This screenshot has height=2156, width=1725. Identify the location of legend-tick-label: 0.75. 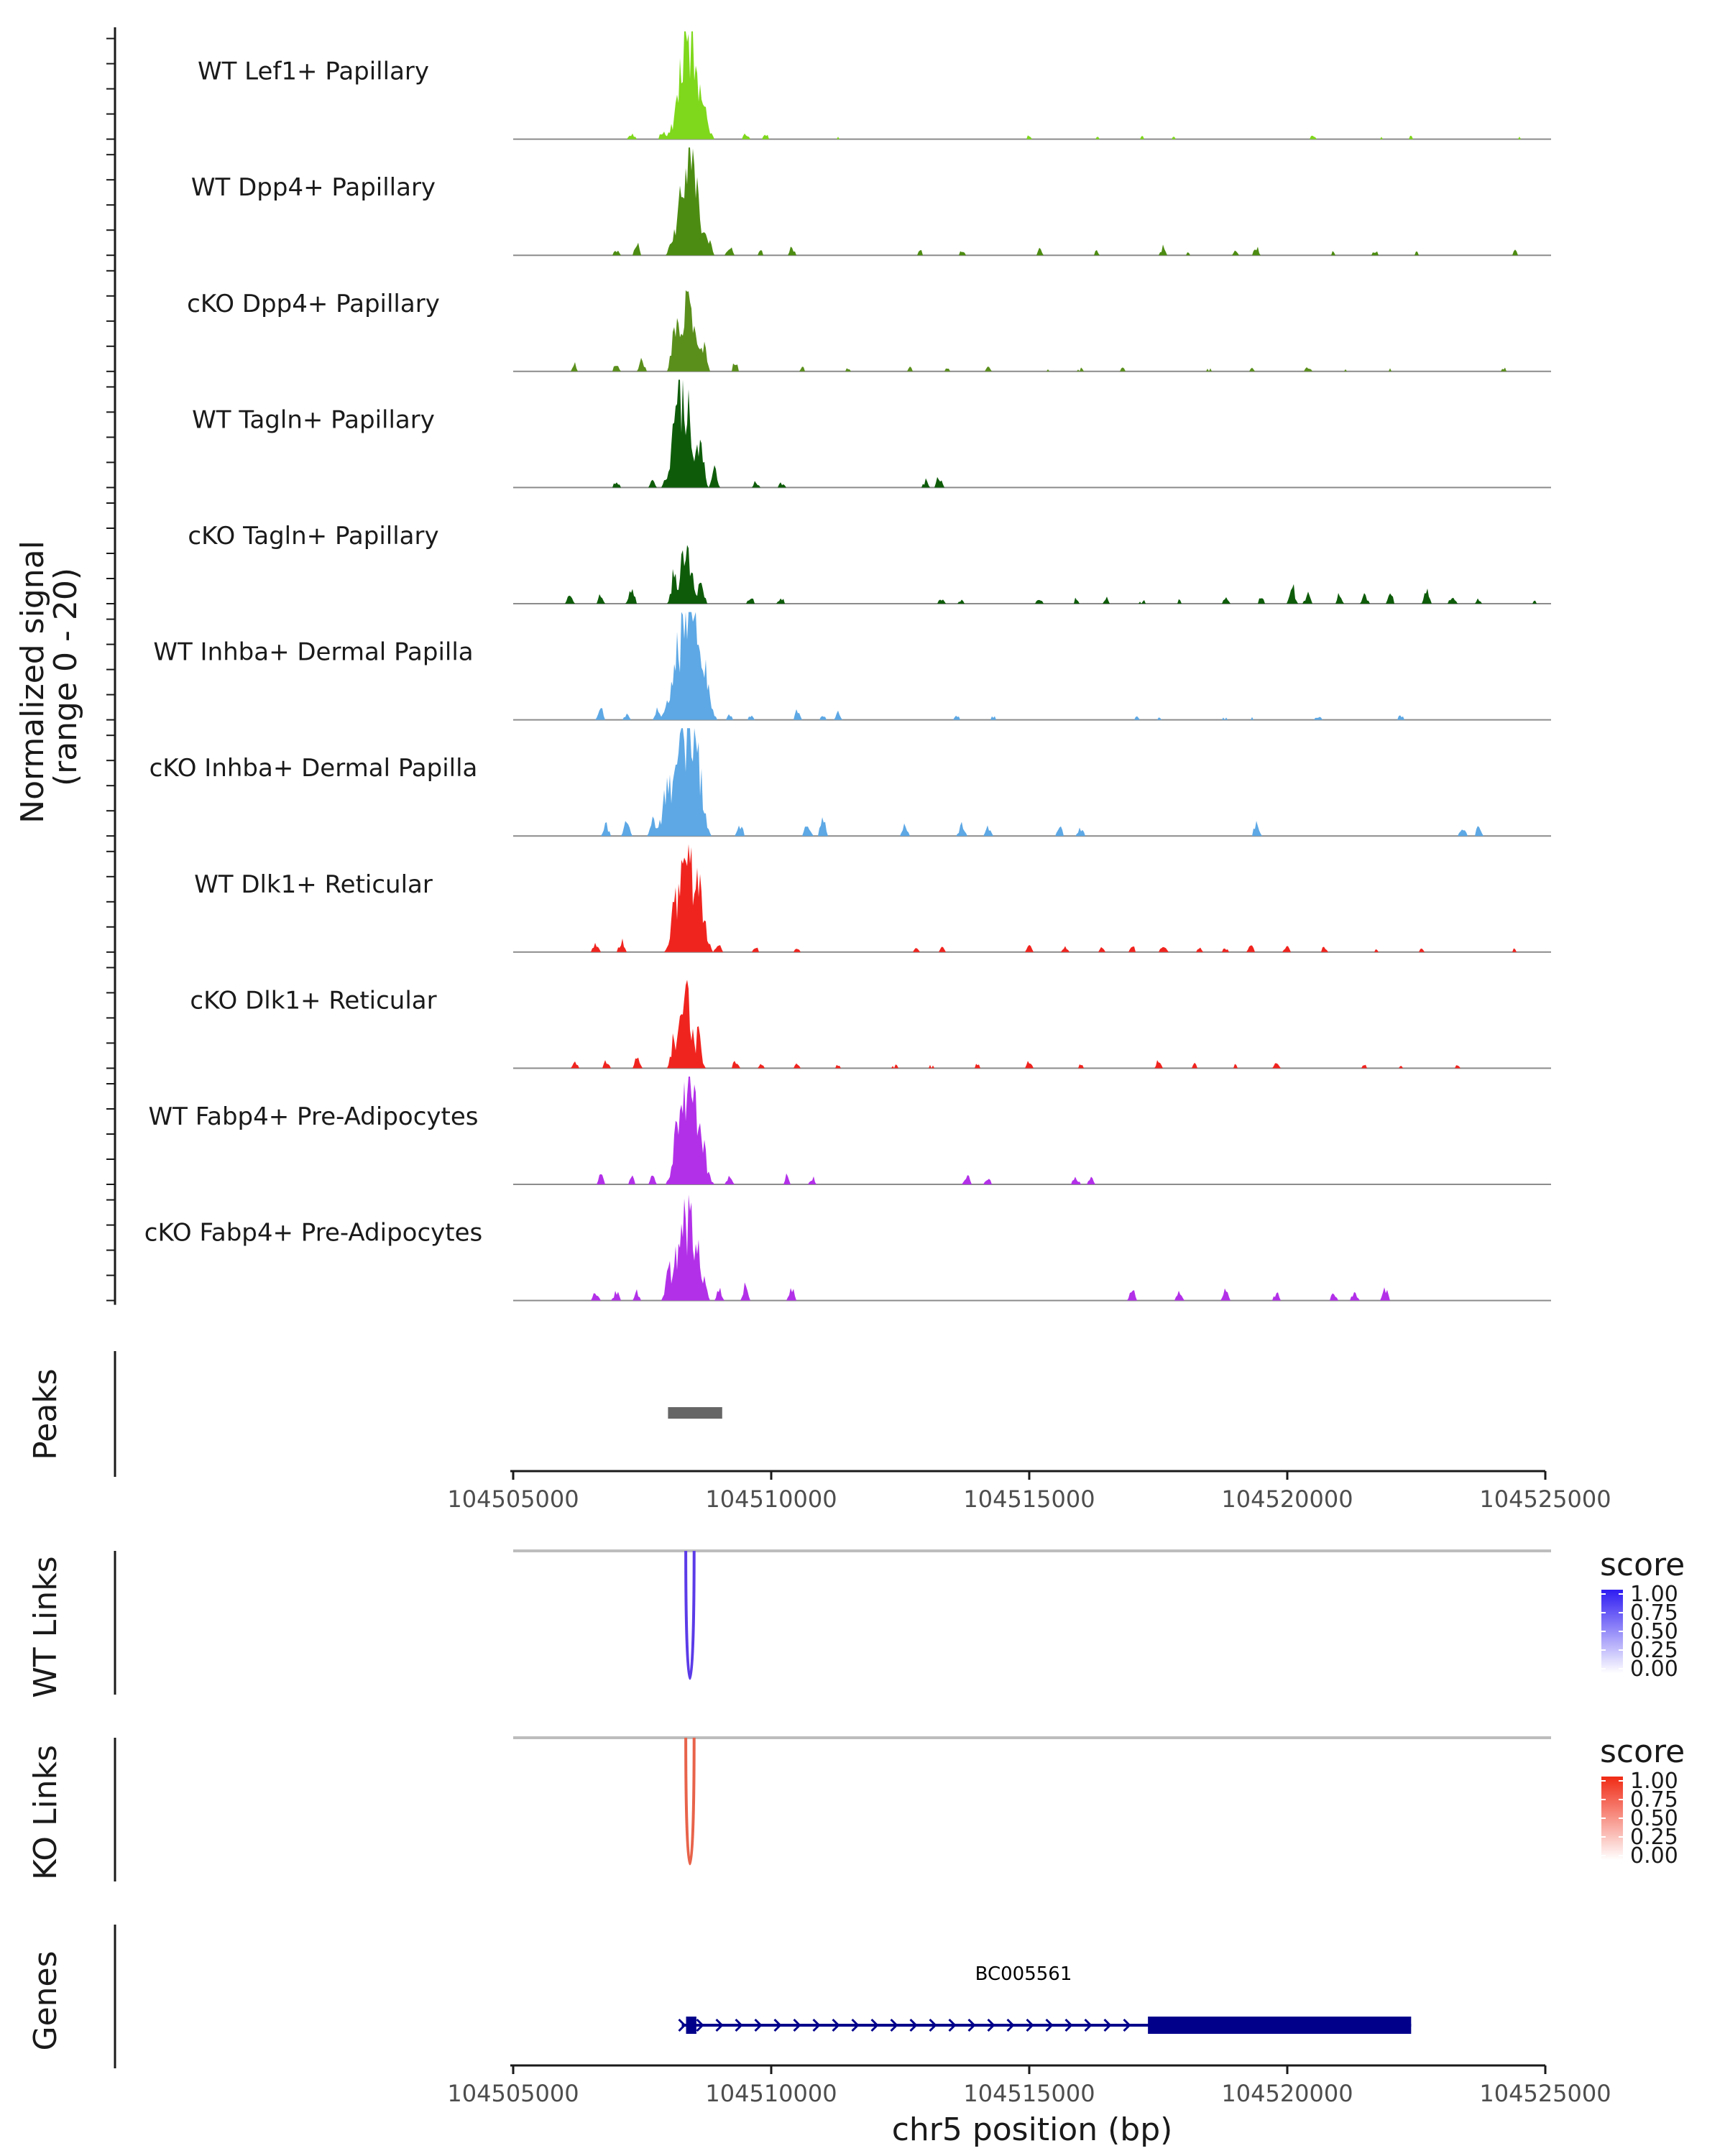
(1654, 1613).